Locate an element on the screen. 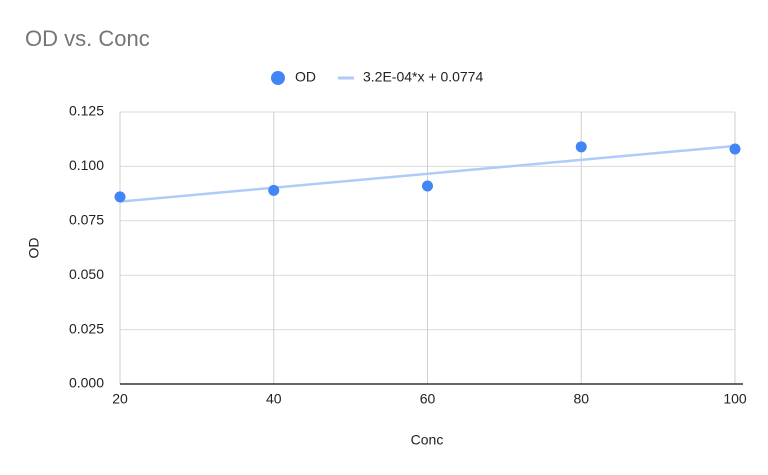 This screenshot has width=768, height=475. y-tick-label: 0.100 is located at coordinates (86, 165).